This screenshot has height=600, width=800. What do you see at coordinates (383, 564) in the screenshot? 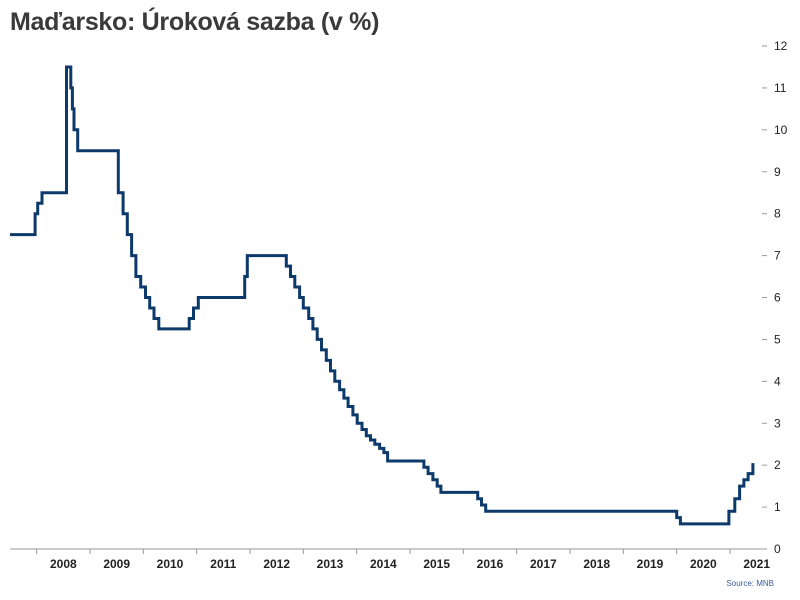
I see `x-tick-label: 2014` at bounding box center [383, 564].